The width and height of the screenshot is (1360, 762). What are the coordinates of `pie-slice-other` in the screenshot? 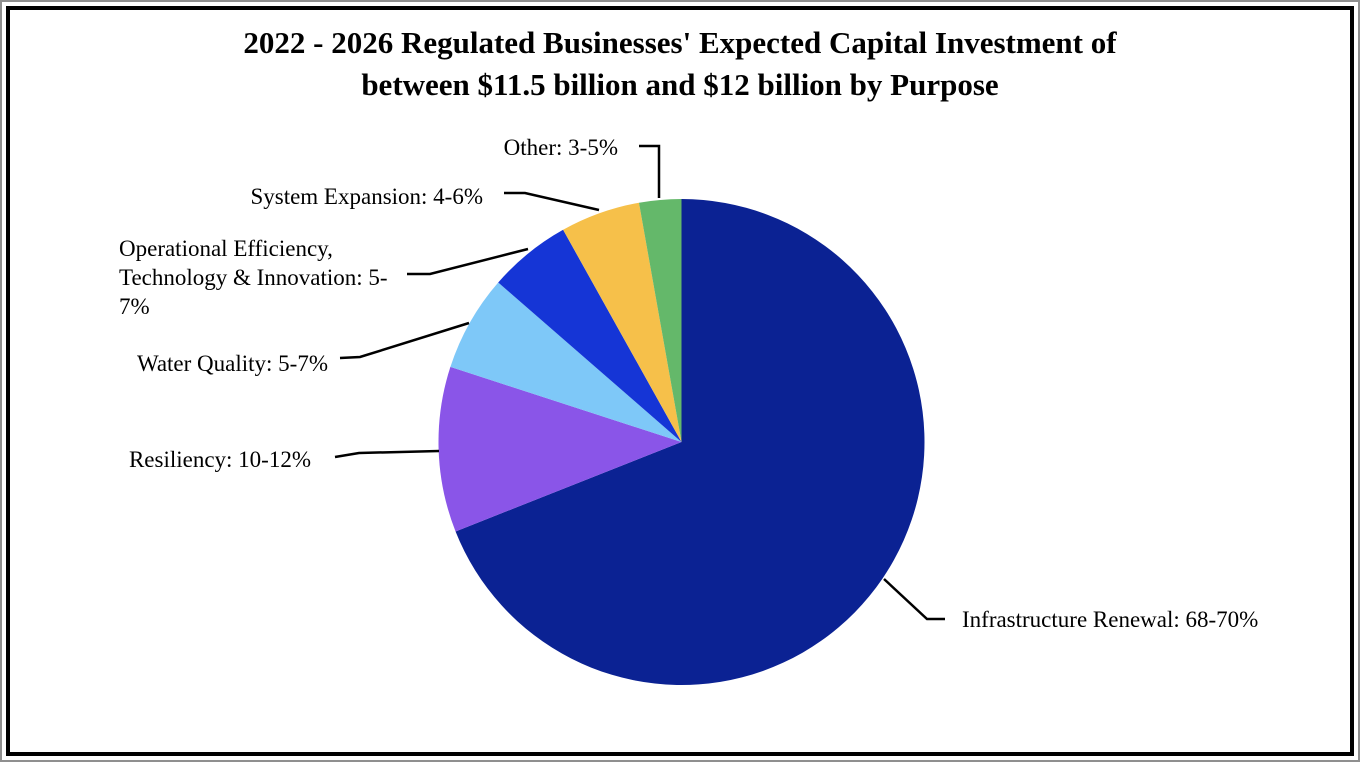 It's located at (660, 320).